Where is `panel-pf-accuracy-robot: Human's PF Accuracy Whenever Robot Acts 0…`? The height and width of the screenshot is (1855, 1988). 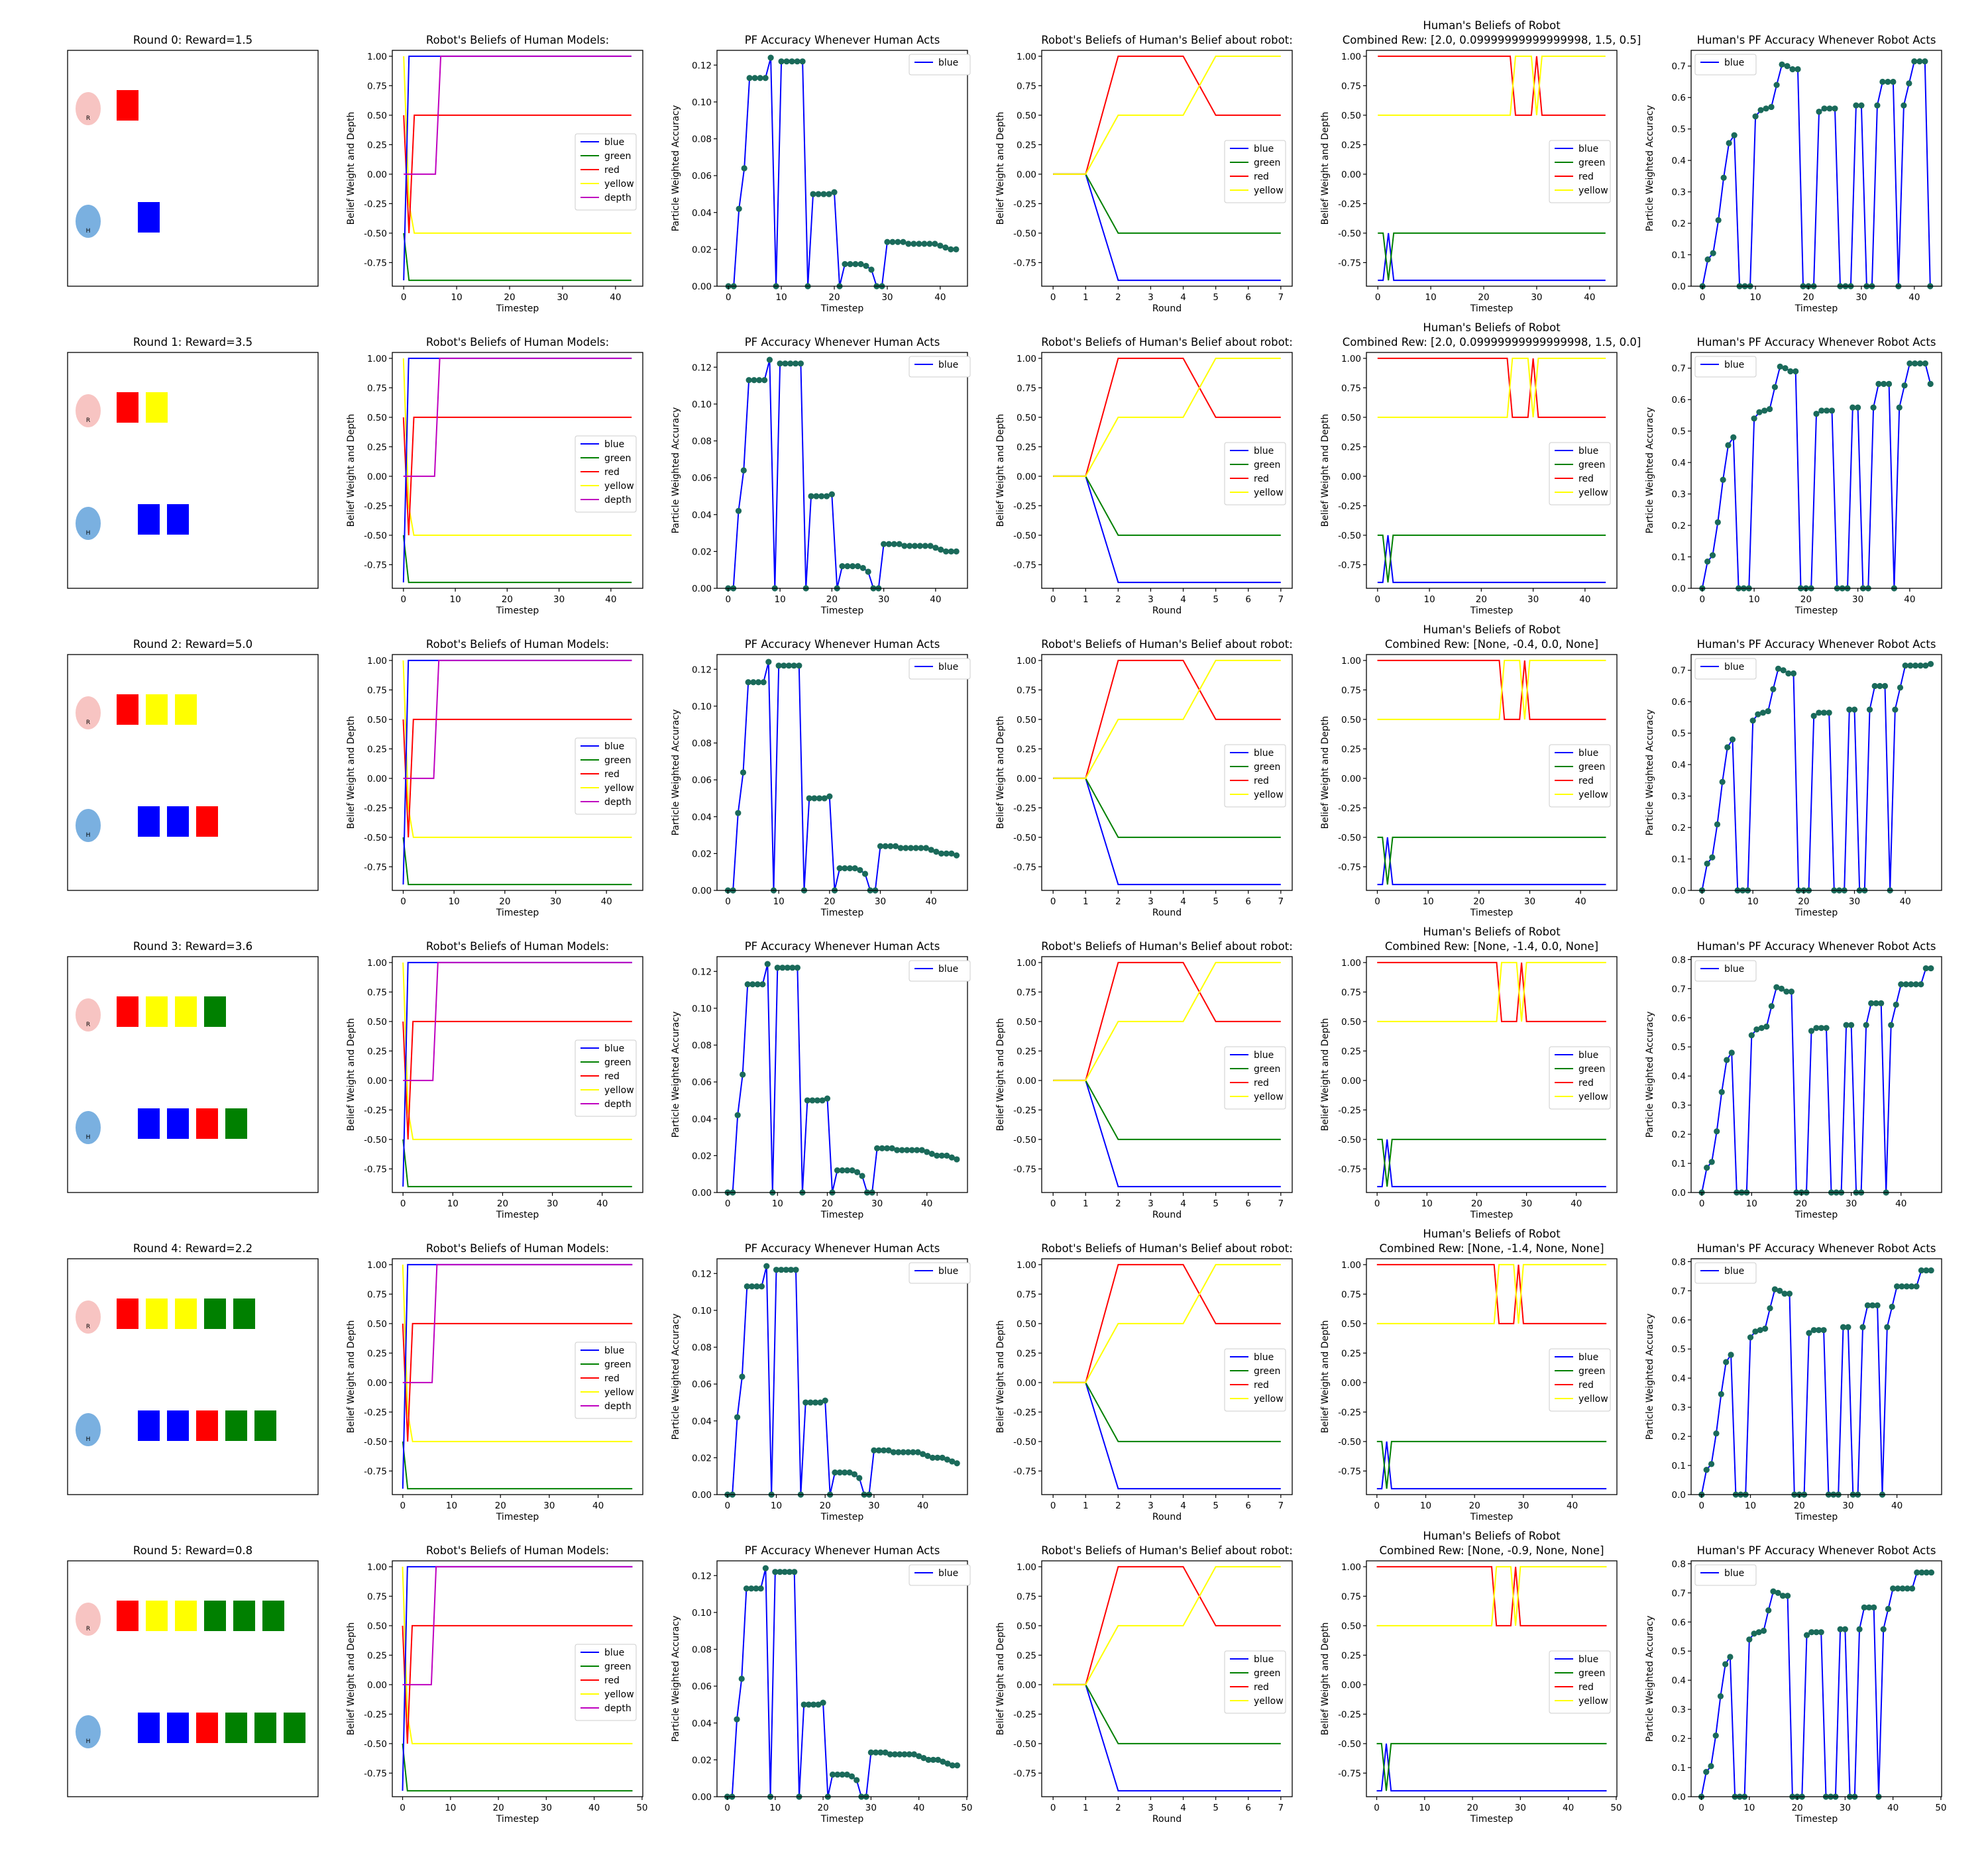
panel-pf-accuracy-robot: Human's PF Accuracy Whenever Robot Acts 0… is located at coordinates (1793, 1382).